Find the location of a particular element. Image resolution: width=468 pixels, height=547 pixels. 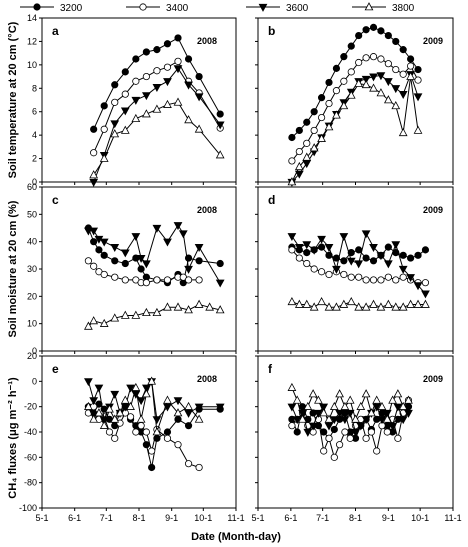

x-tick-label: 9-1 is located at coordinates (171, 518).